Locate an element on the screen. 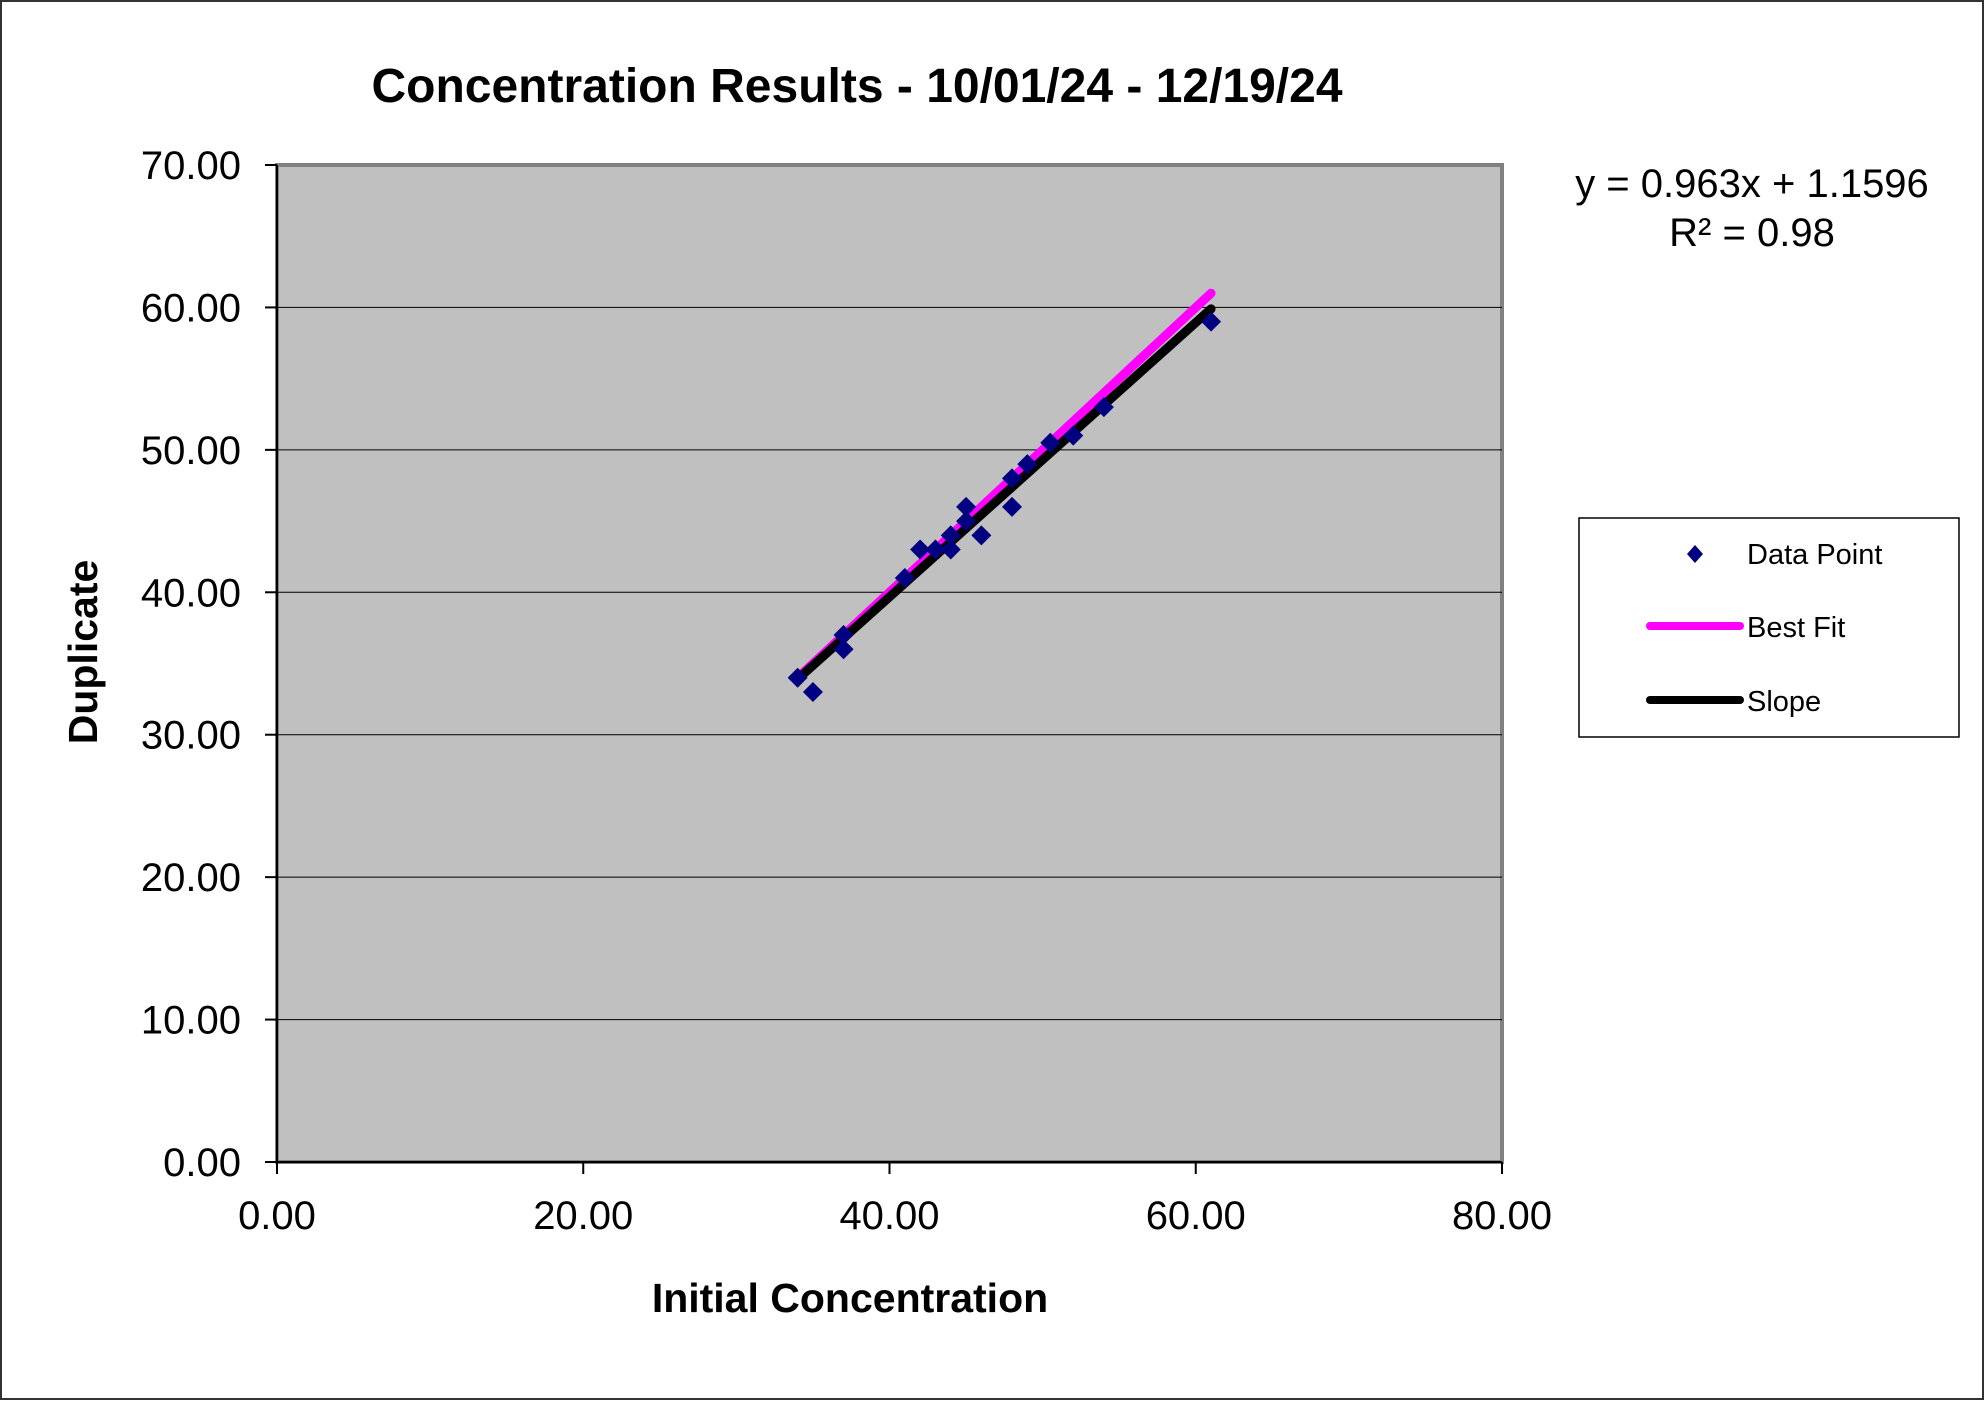  legend-box is located at coordinates (1769, 627).